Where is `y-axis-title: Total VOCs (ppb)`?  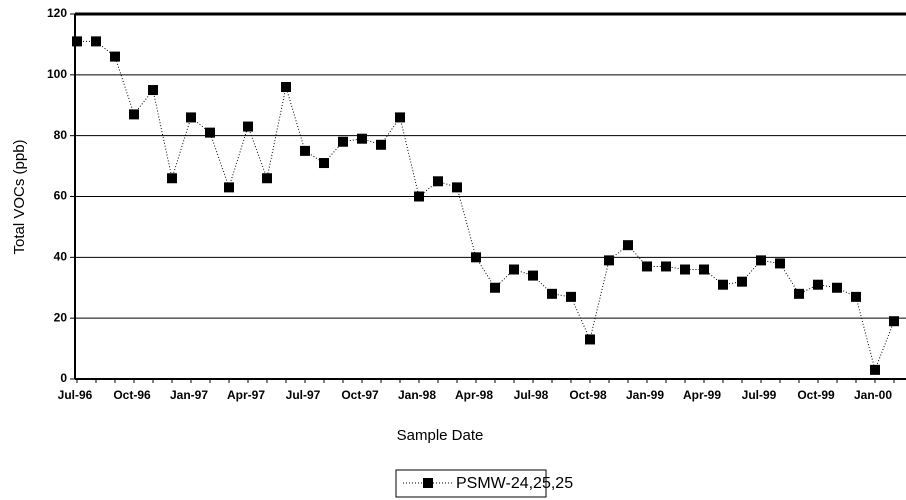 y-axis-title: Total VOCs (ppb) is located at coordinates (19, 196).